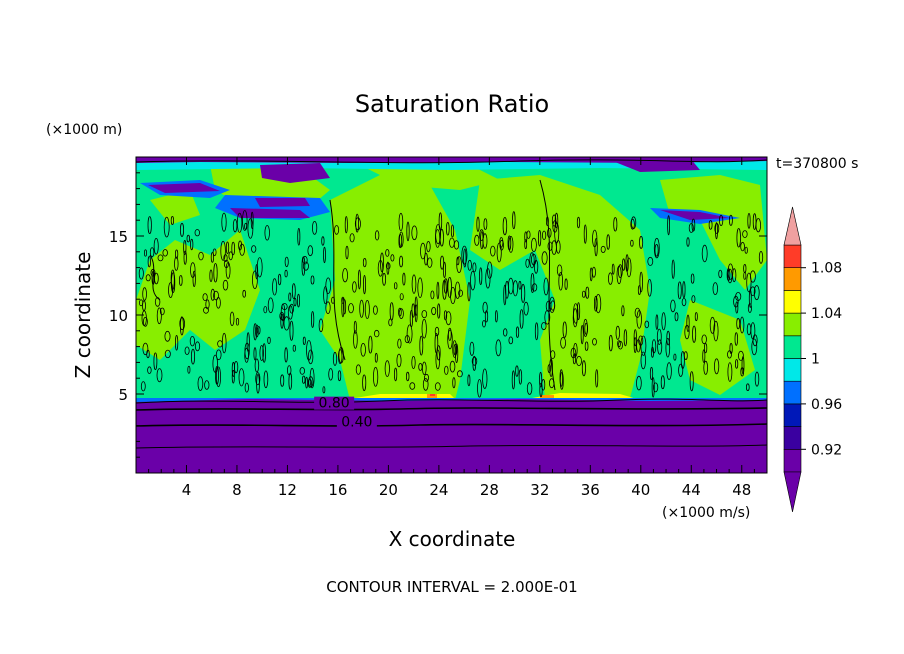 Image resolution: width=904 pixels, height=654 pixels. Describe the element at coordinates (539, 490) in the screenshot. I see `x-tick-label: 32` at that location.